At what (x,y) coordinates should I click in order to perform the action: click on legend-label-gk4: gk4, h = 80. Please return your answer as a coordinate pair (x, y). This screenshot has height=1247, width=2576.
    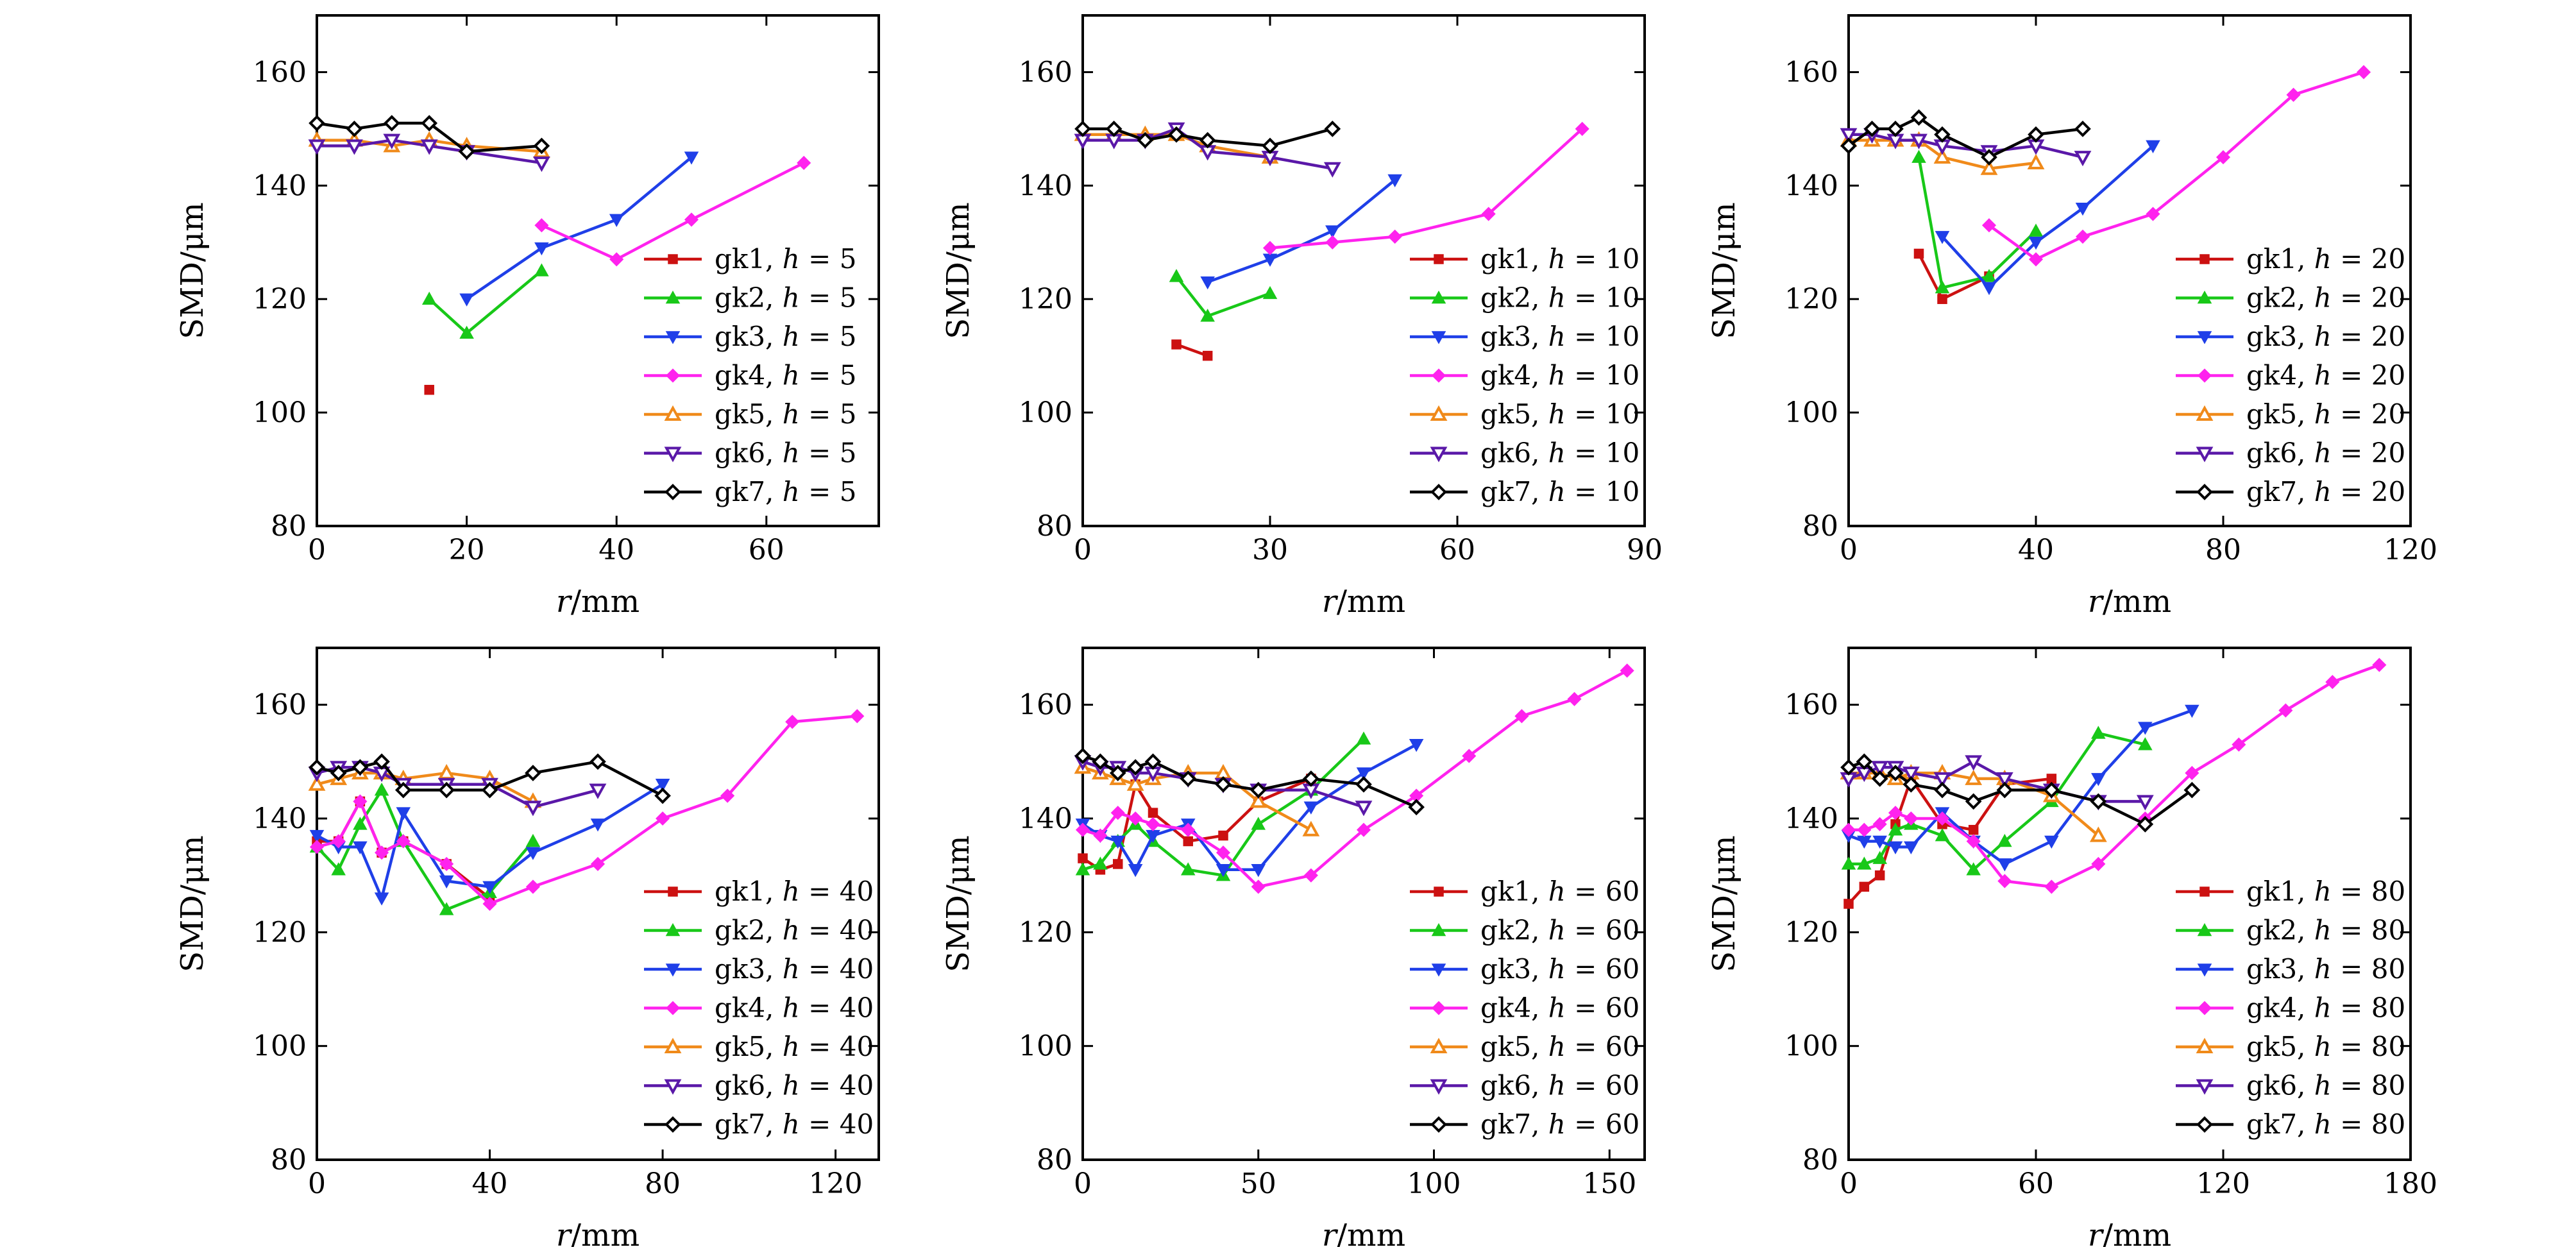
    Looking at the image, I should click on (2325, 1008).